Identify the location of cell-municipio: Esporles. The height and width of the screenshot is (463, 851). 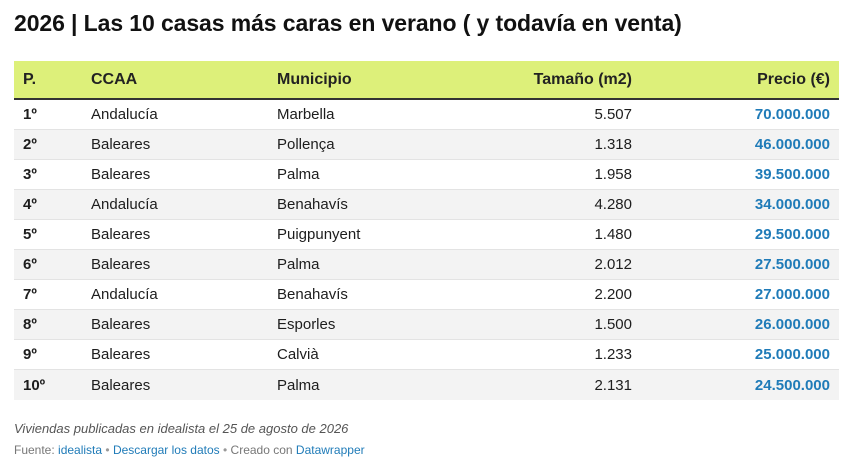
(306, 324).